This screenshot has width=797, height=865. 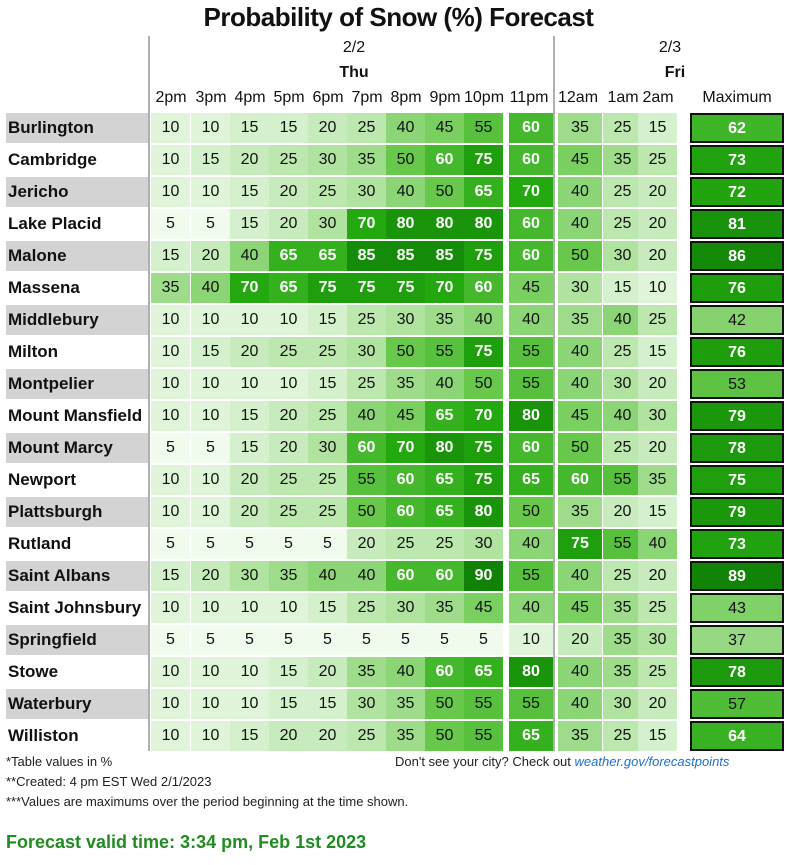 What do you see at coordinates (529, 97) in the screenshot?
I see `hour-label: 11pm` at bounding box center [529, 97].